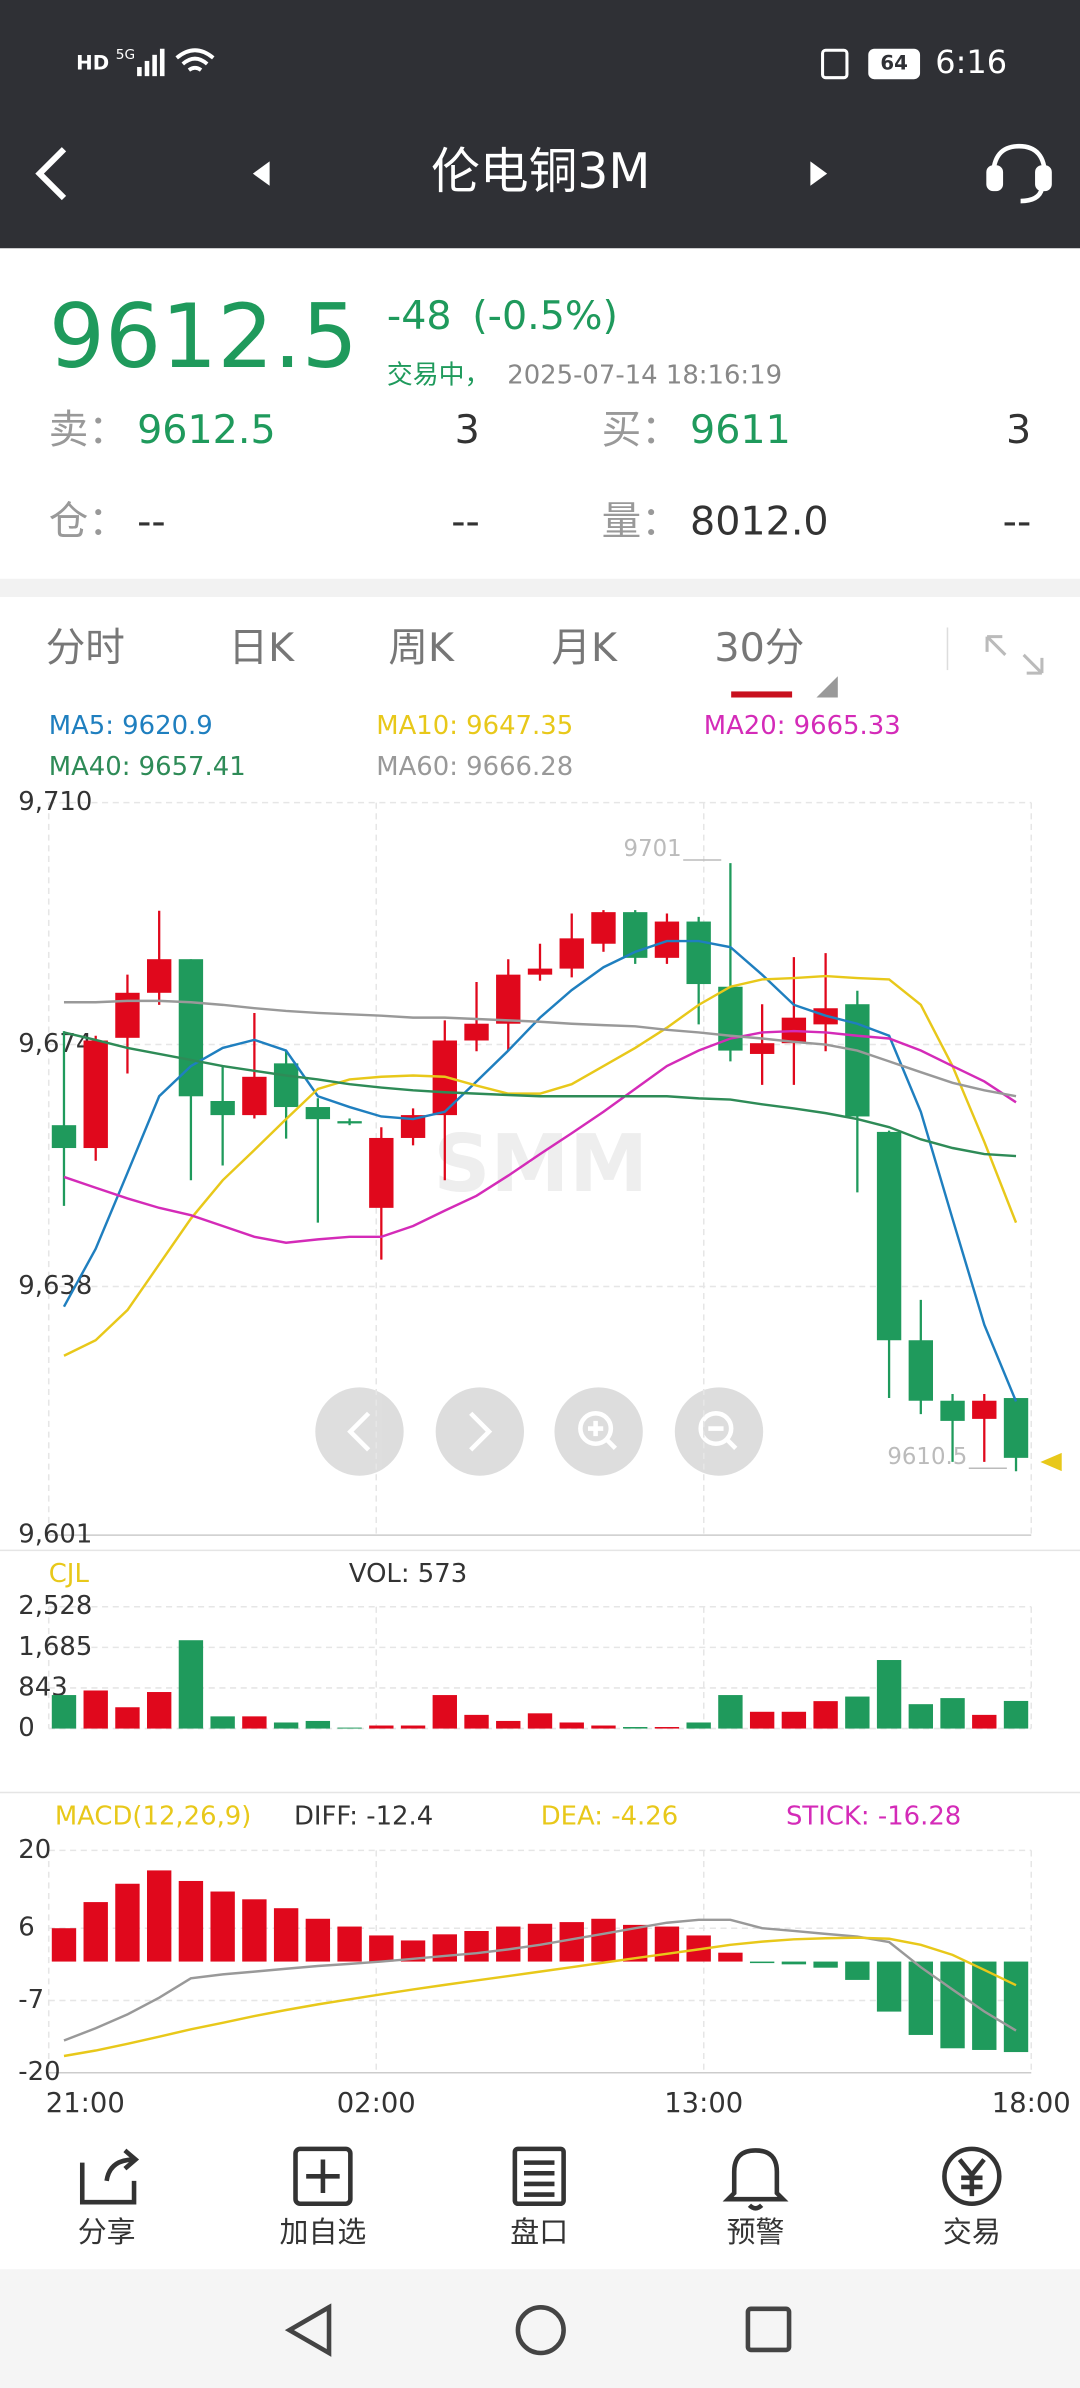  I want to click on control-glyphs, so click(542, 1431).